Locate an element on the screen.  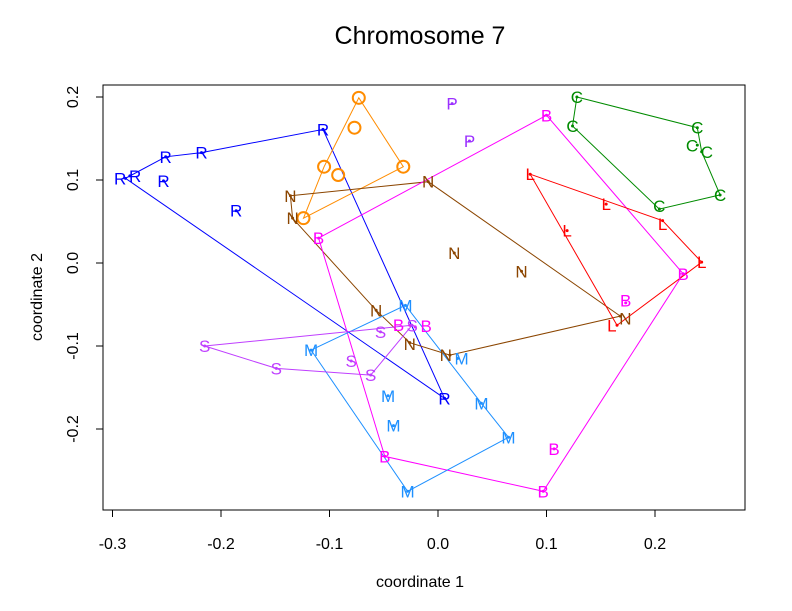
point-C-3: C is located at coordinates (692, 146).